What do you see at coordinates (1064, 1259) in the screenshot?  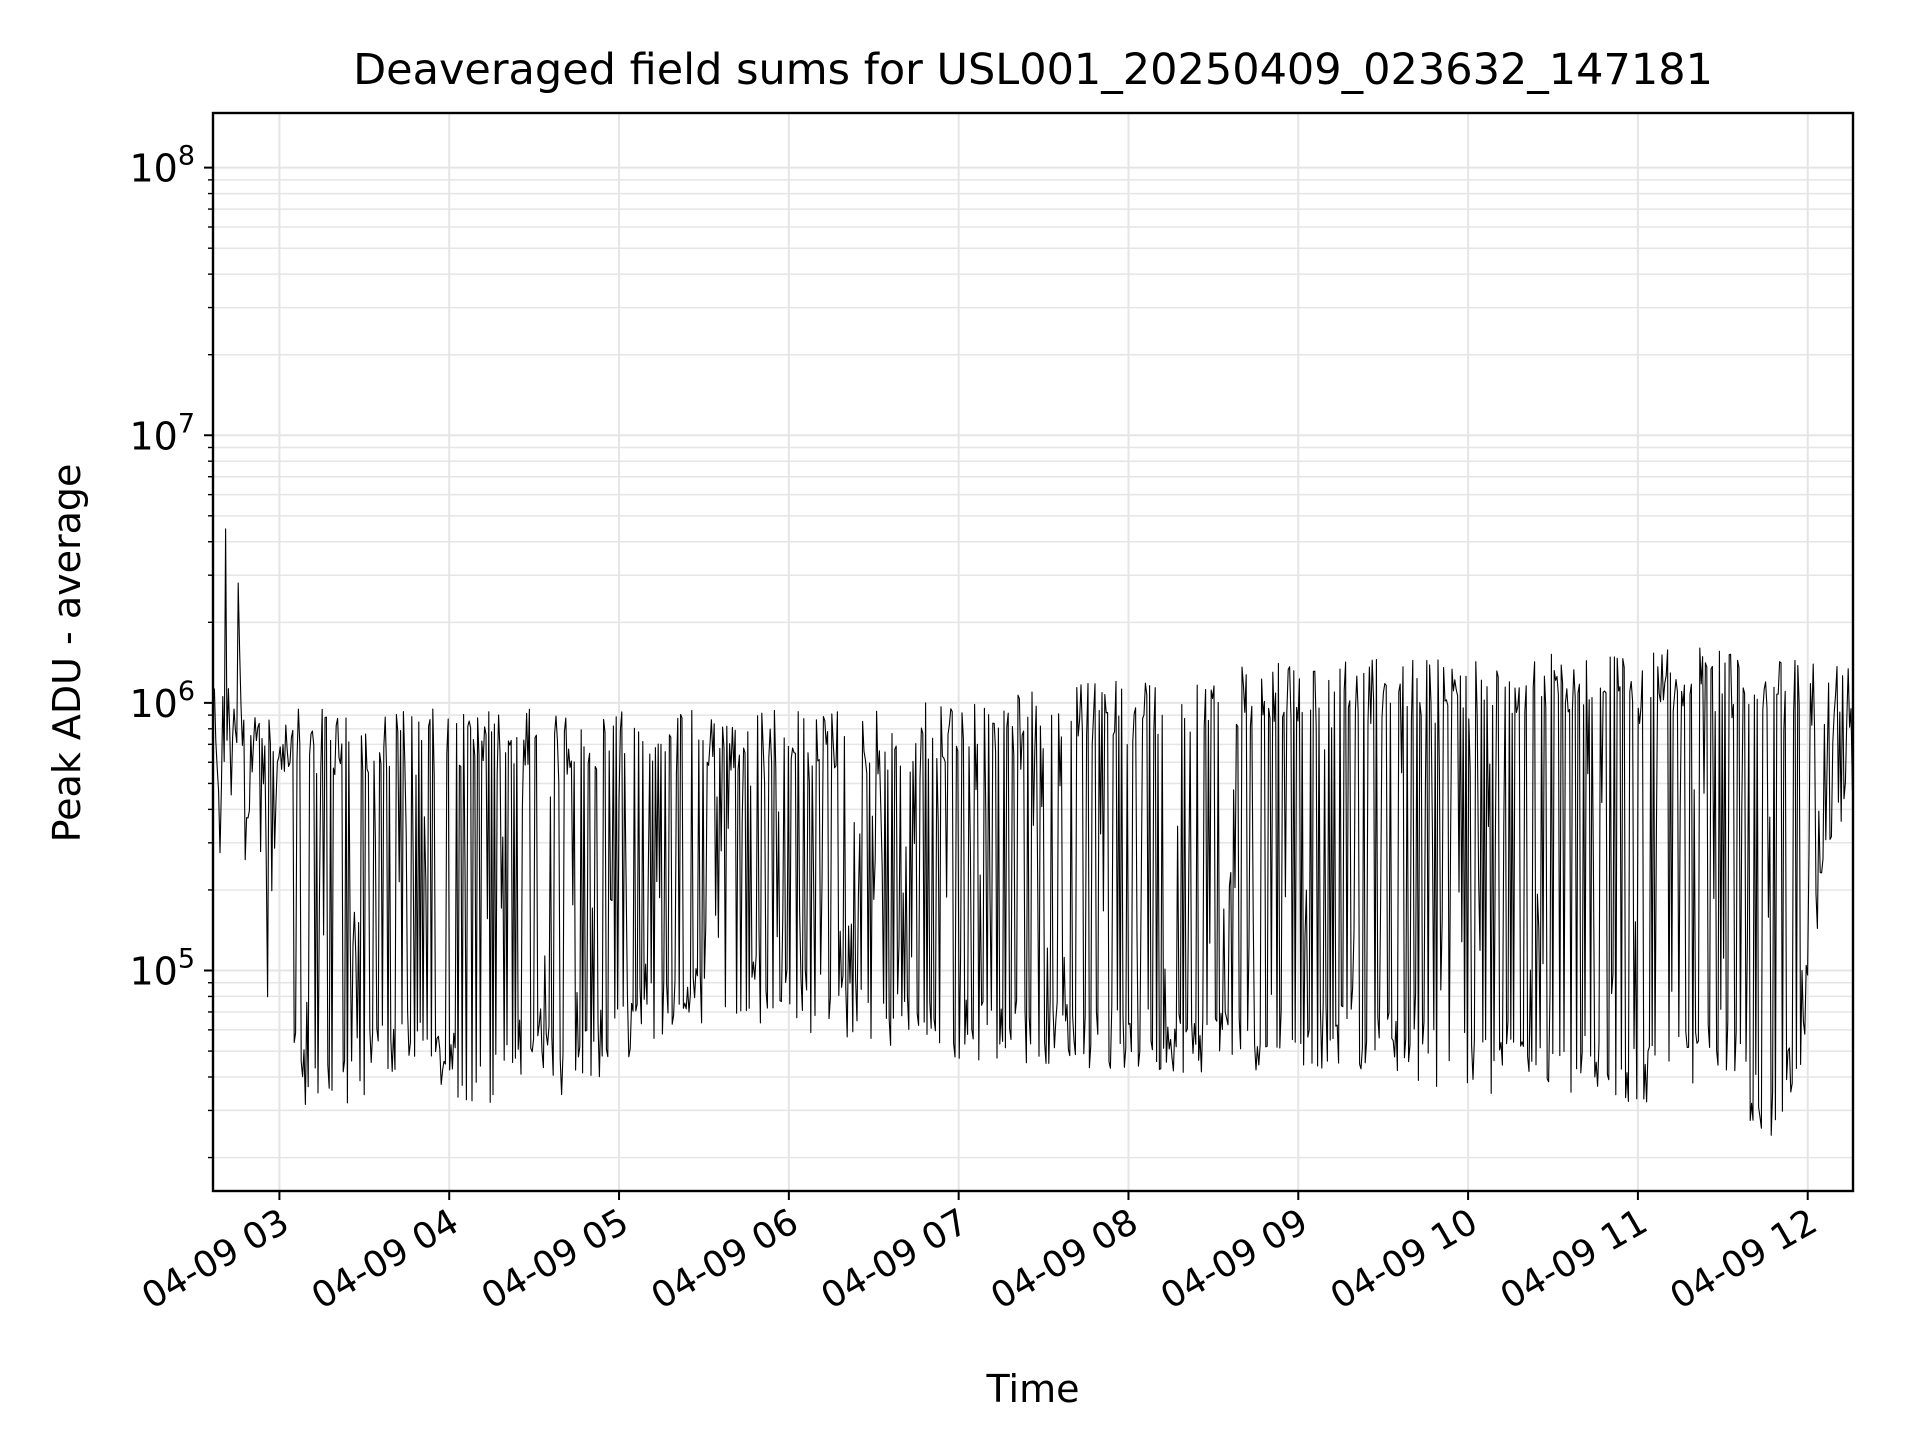 I see `x-tick-label: 04-09 08` at bounding box center [1064, 1259].